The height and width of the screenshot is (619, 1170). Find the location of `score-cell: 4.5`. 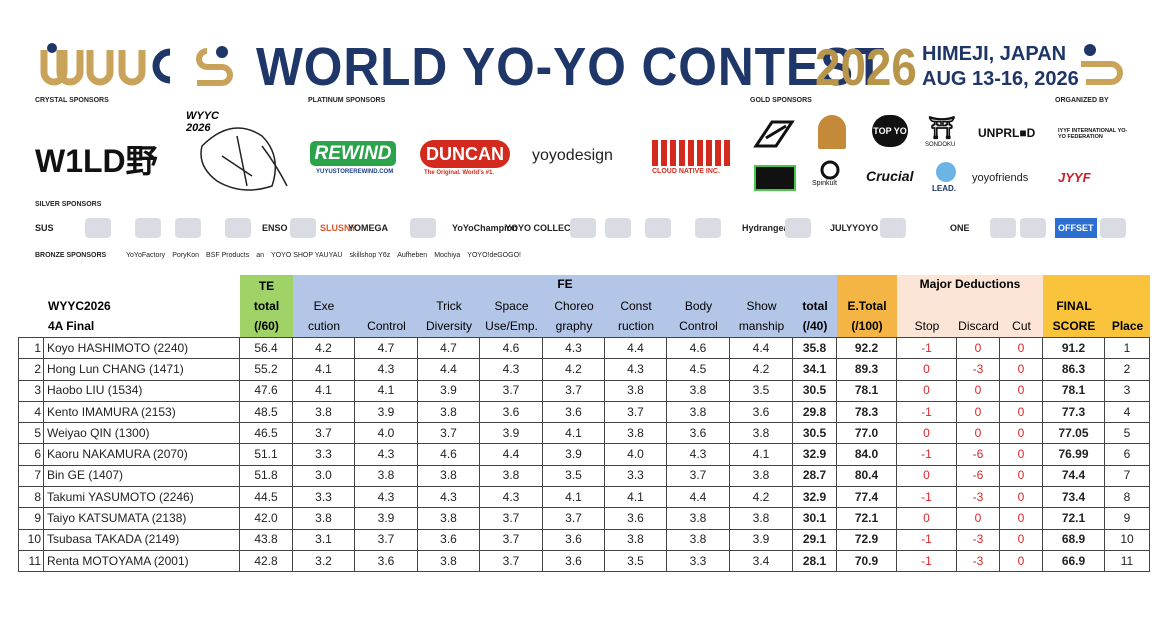

score-cell: 4.5 is located at coordinates (698, 369).